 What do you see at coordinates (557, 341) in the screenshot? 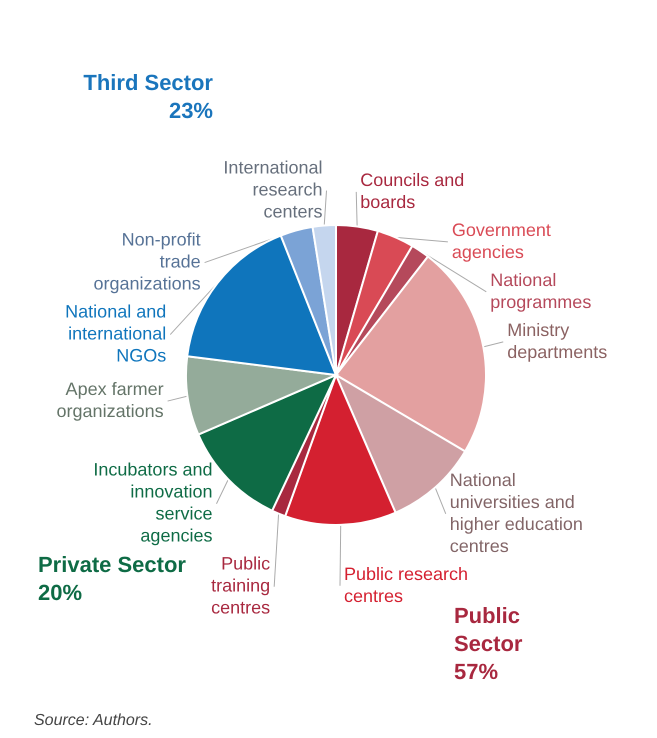
I see `slice-label: Ministry departments` at bounding box center [557, 341].